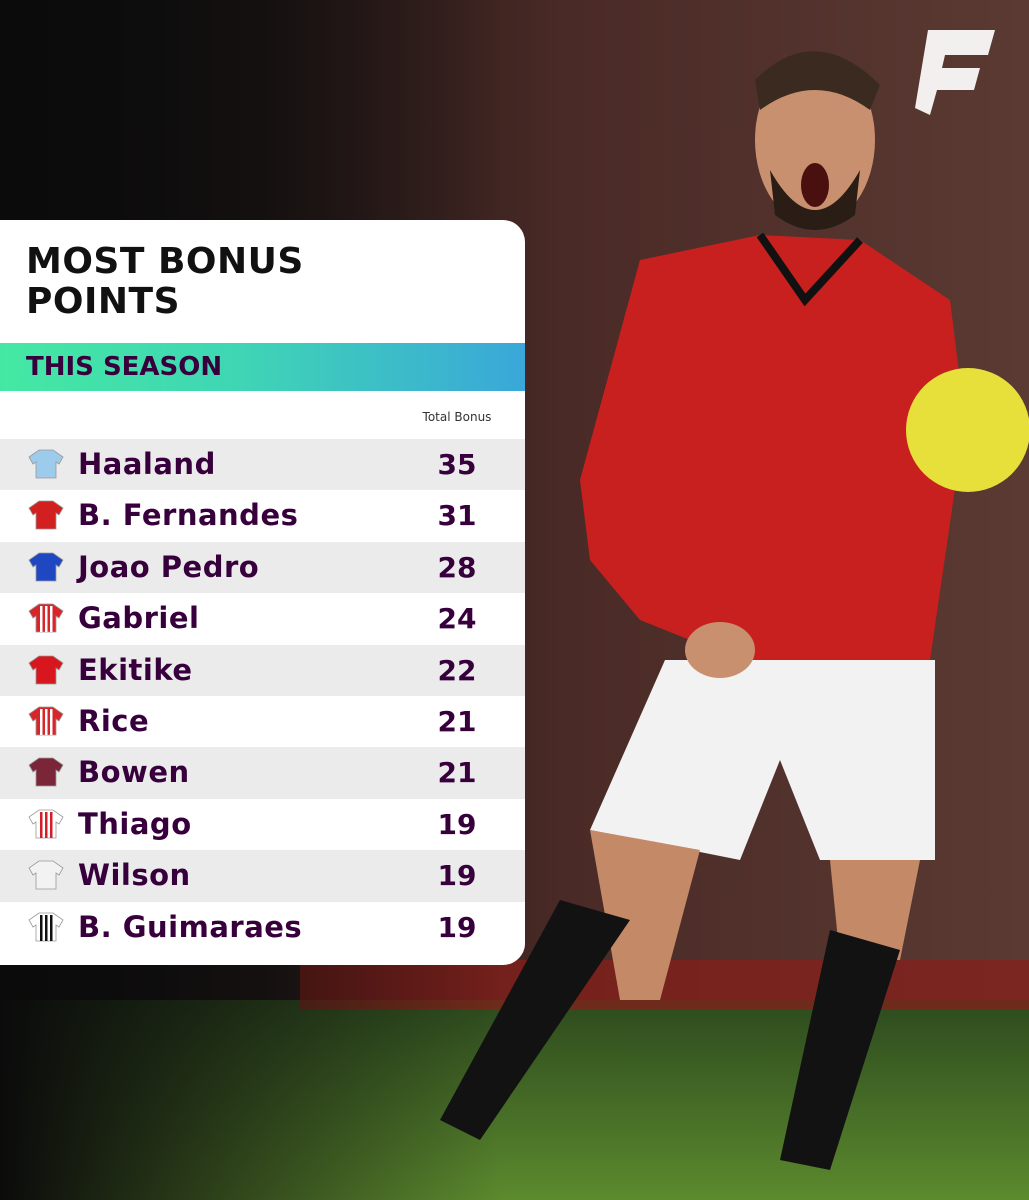 The height and width of the screenshot is (1200, 1029). I want to click on table-row: Joao Pedro 28, so click(262, 567).